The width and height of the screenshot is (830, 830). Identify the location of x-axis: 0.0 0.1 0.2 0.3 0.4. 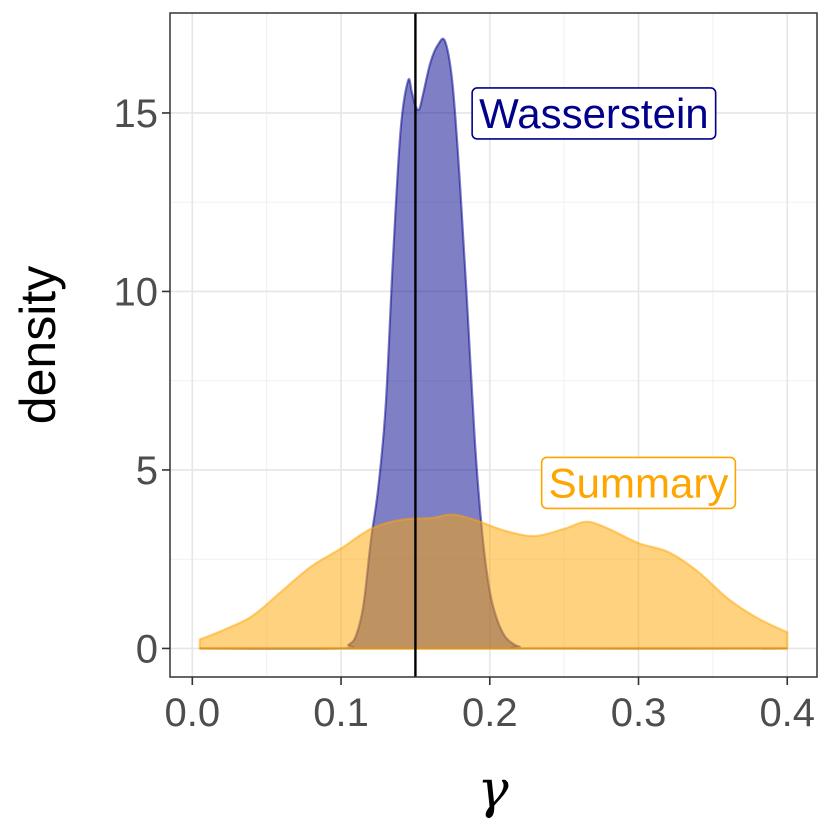
(490, 706).